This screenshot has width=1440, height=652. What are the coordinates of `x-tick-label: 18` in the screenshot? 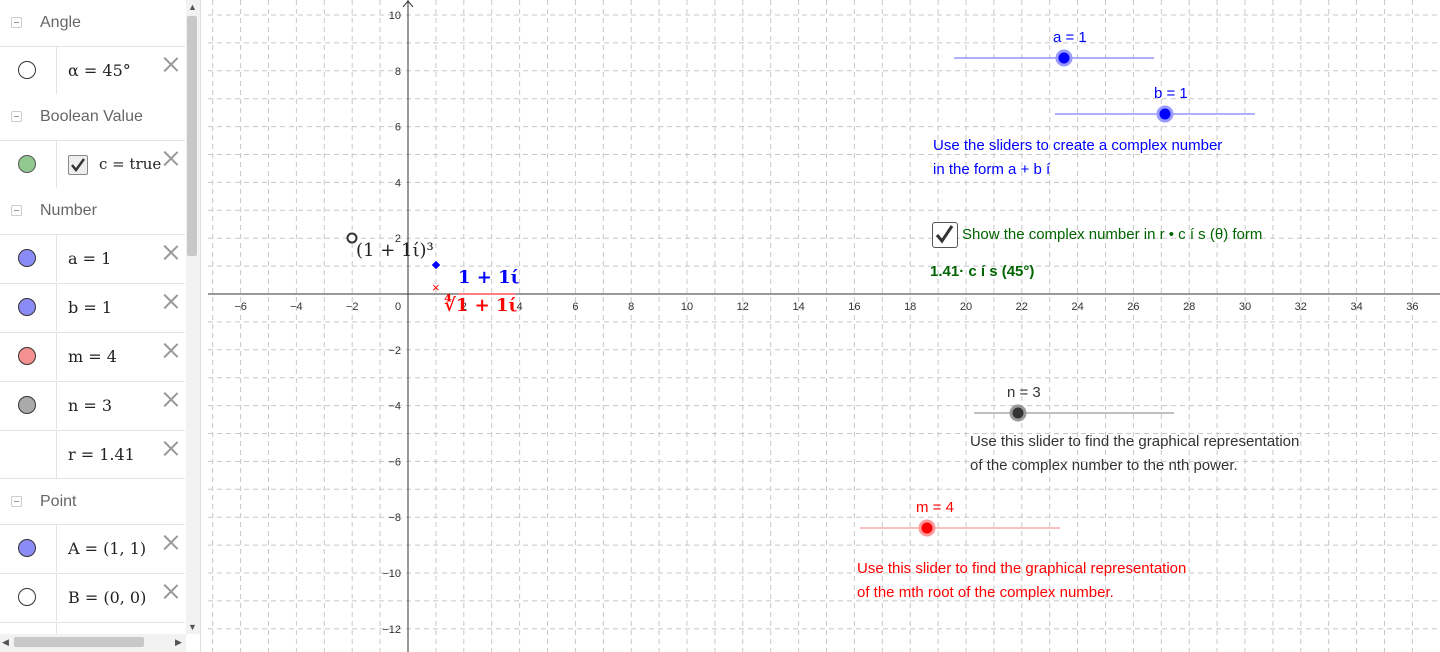 It's located at (910, 307).